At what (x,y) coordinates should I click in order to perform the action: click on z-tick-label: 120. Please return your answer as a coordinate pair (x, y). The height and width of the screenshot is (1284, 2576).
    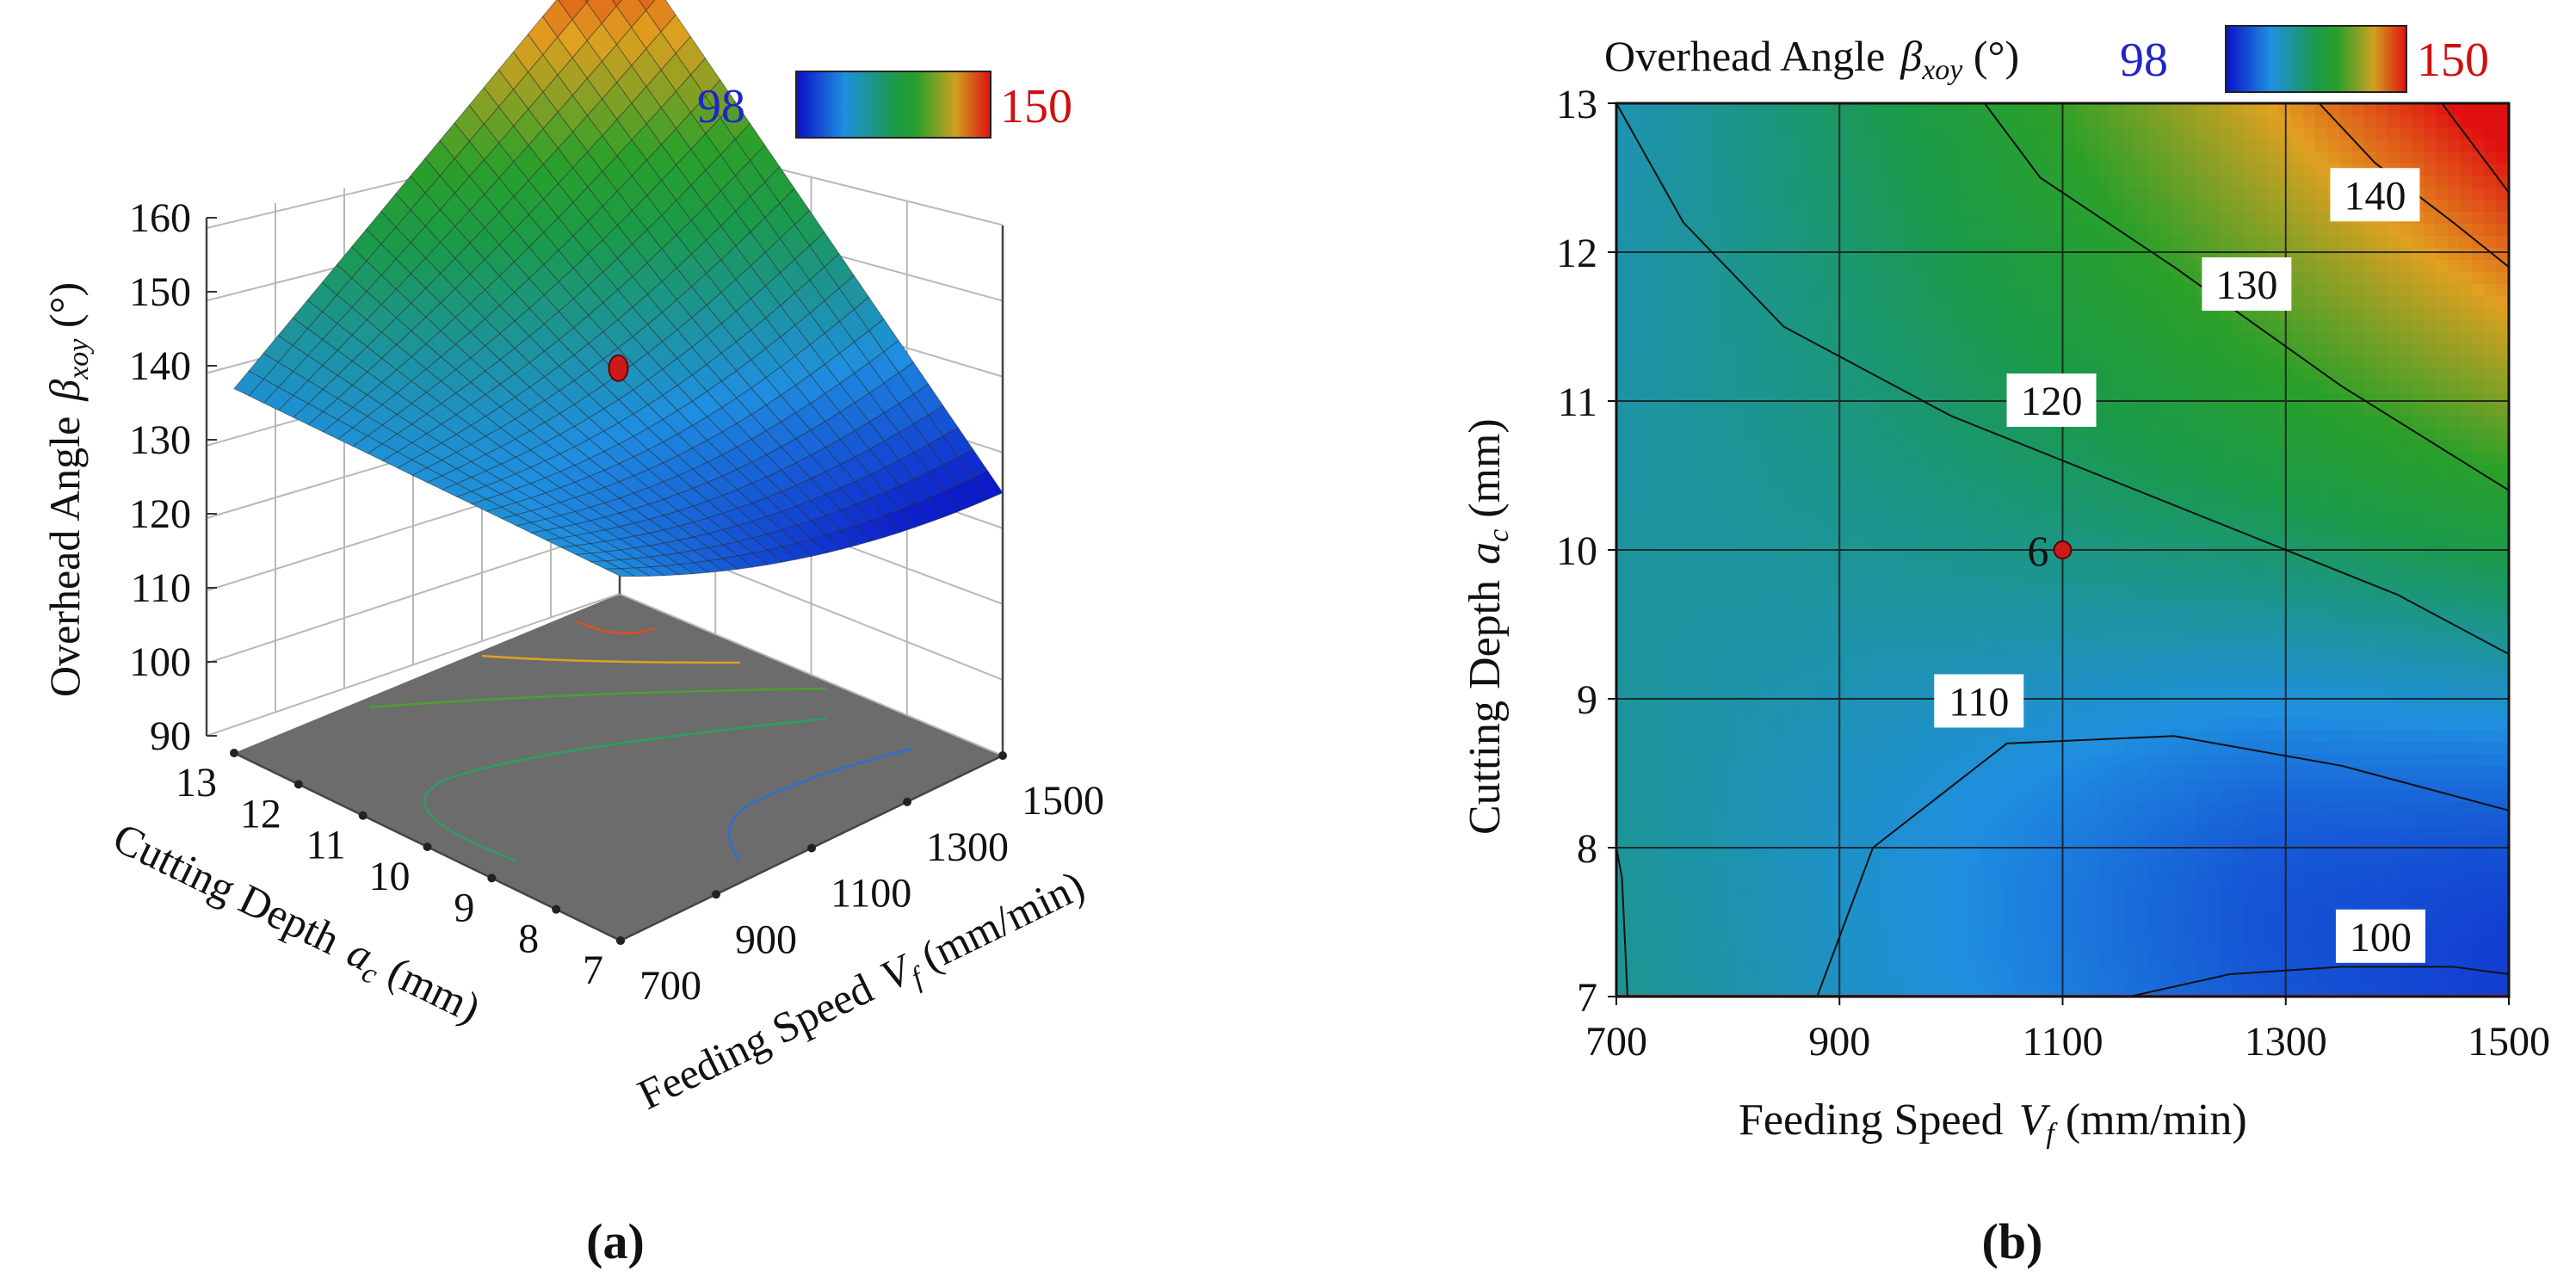
    Looking at the image, I should click on (160, 514).